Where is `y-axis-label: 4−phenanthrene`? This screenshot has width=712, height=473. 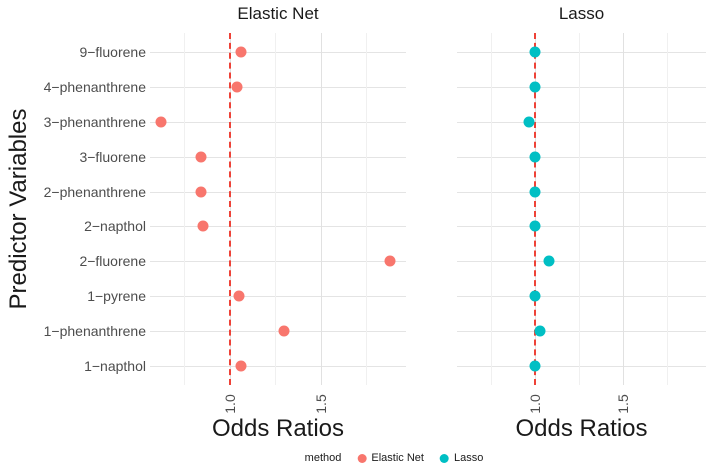 y-axis-label: 4−phenanthrene is located at coordinates (94, 86).